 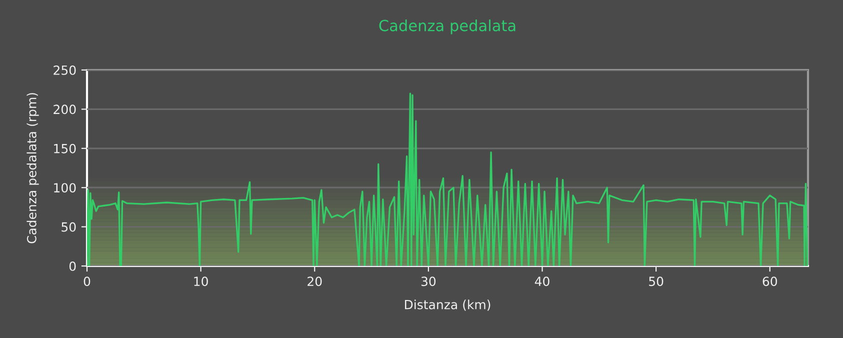 I want to click on y-axis-title: Cadenza pedalata (rpm), so click(x=32, y=168).